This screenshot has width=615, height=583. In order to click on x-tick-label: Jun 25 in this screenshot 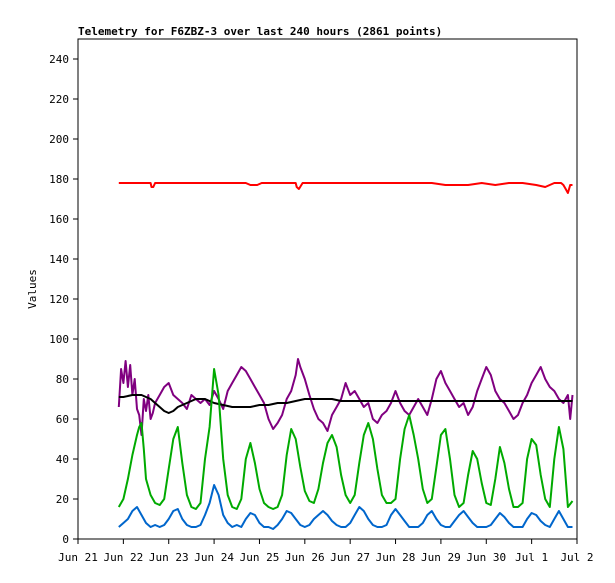, I will do `click(260, 557)`.